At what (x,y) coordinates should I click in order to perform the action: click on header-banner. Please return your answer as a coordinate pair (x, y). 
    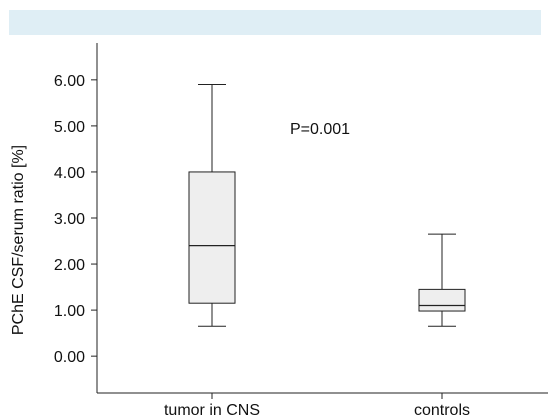
    Looking at the image, I should click on (275, 22).